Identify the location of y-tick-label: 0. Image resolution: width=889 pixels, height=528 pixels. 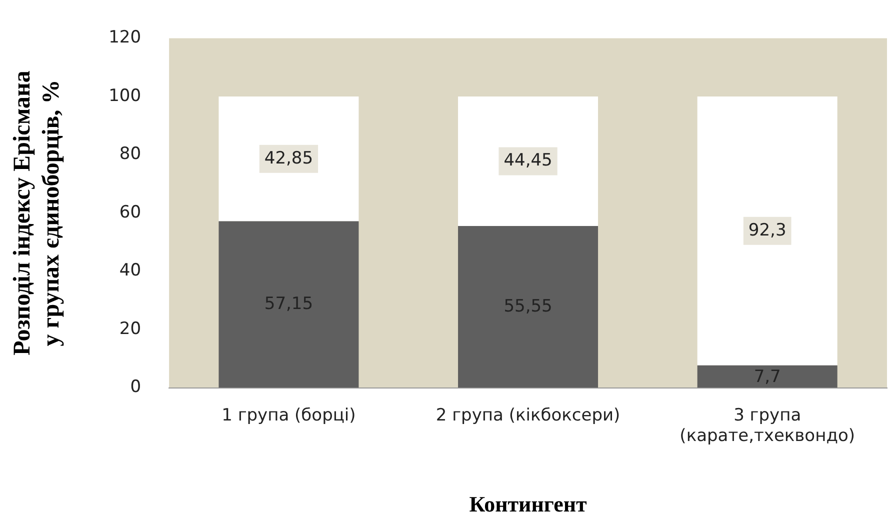
(136, 387).